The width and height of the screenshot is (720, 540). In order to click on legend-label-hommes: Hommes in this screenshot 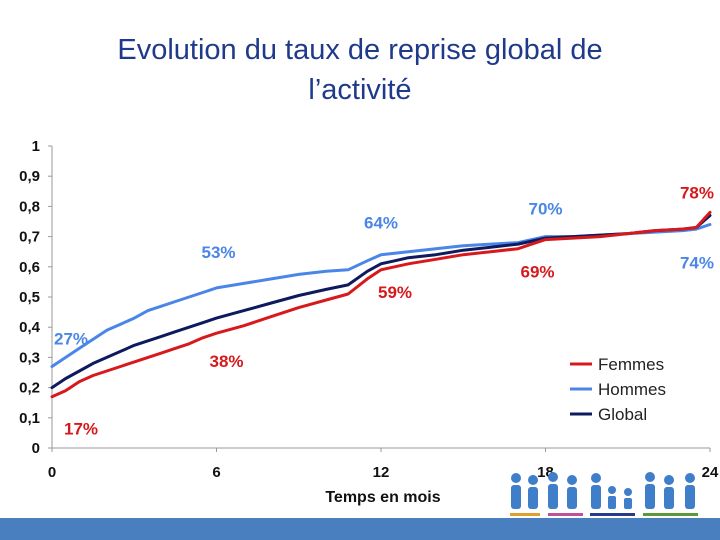, I will do `click(632, 389)`.